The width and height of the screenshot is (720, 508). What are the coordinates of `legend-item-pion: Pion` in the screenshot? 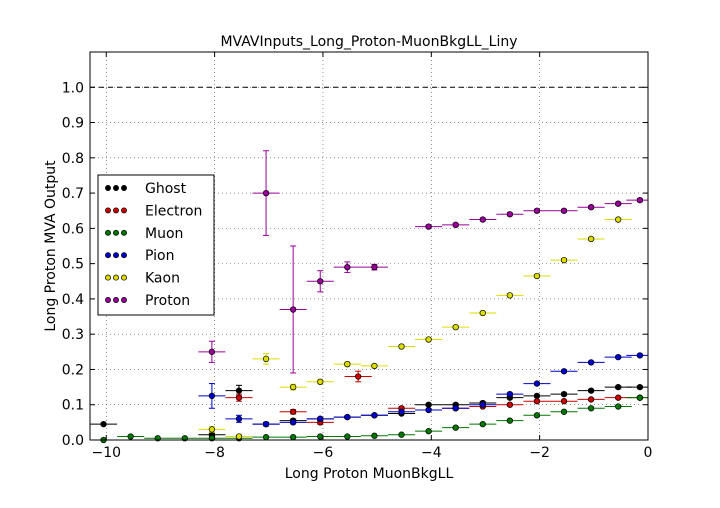 It's located at (139, 256).